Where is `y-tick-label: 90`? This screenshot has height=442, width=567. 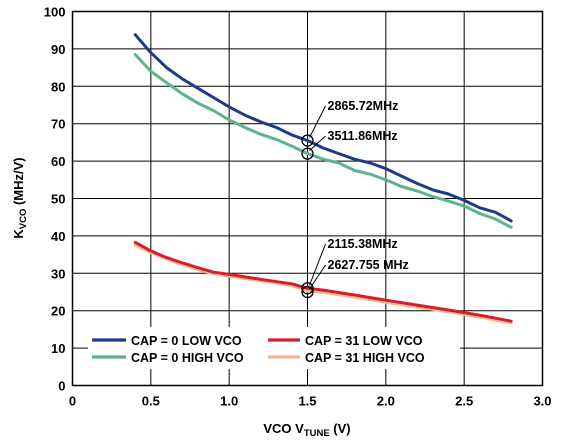 y-tick-label: 90 is located at coordinates (58, 49).